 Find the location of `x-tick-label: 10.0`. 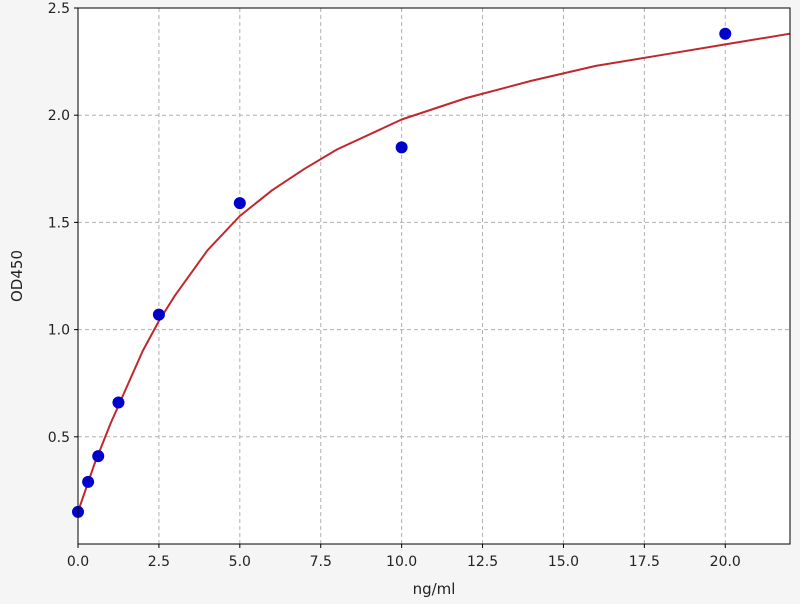

x-tick-label: 10.0 is located at coordinates (401, 562).